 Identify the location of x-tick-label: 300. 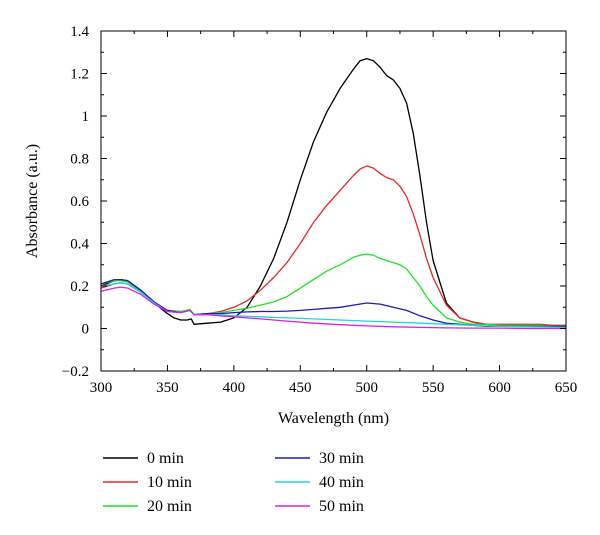
(101, 388).